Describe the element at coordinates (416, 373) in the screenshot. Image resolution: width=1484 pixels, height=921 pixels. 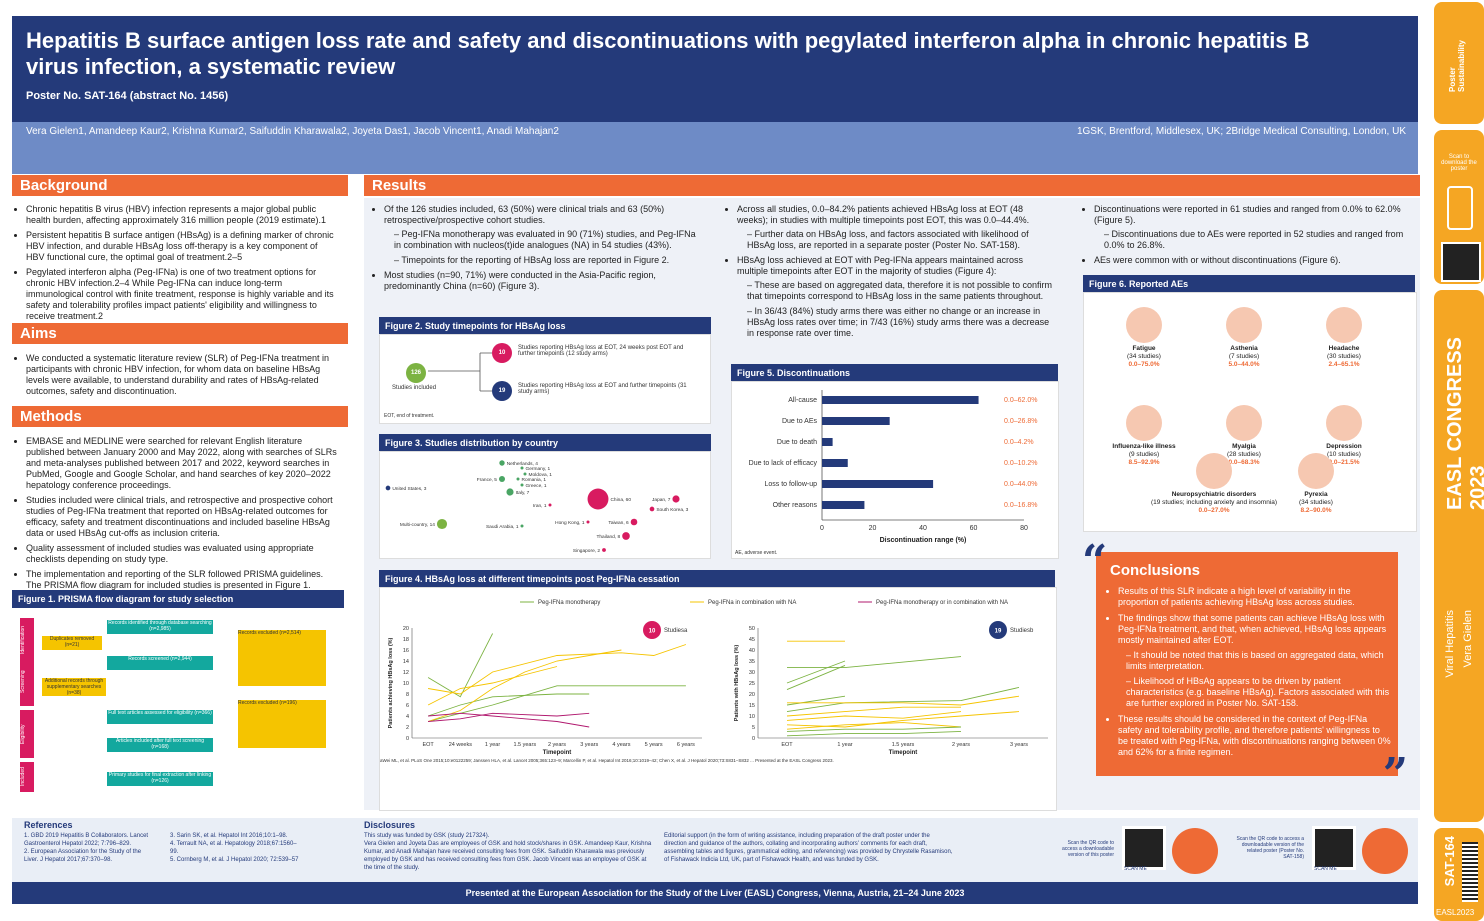
I see `total-circle: 126` at that location.